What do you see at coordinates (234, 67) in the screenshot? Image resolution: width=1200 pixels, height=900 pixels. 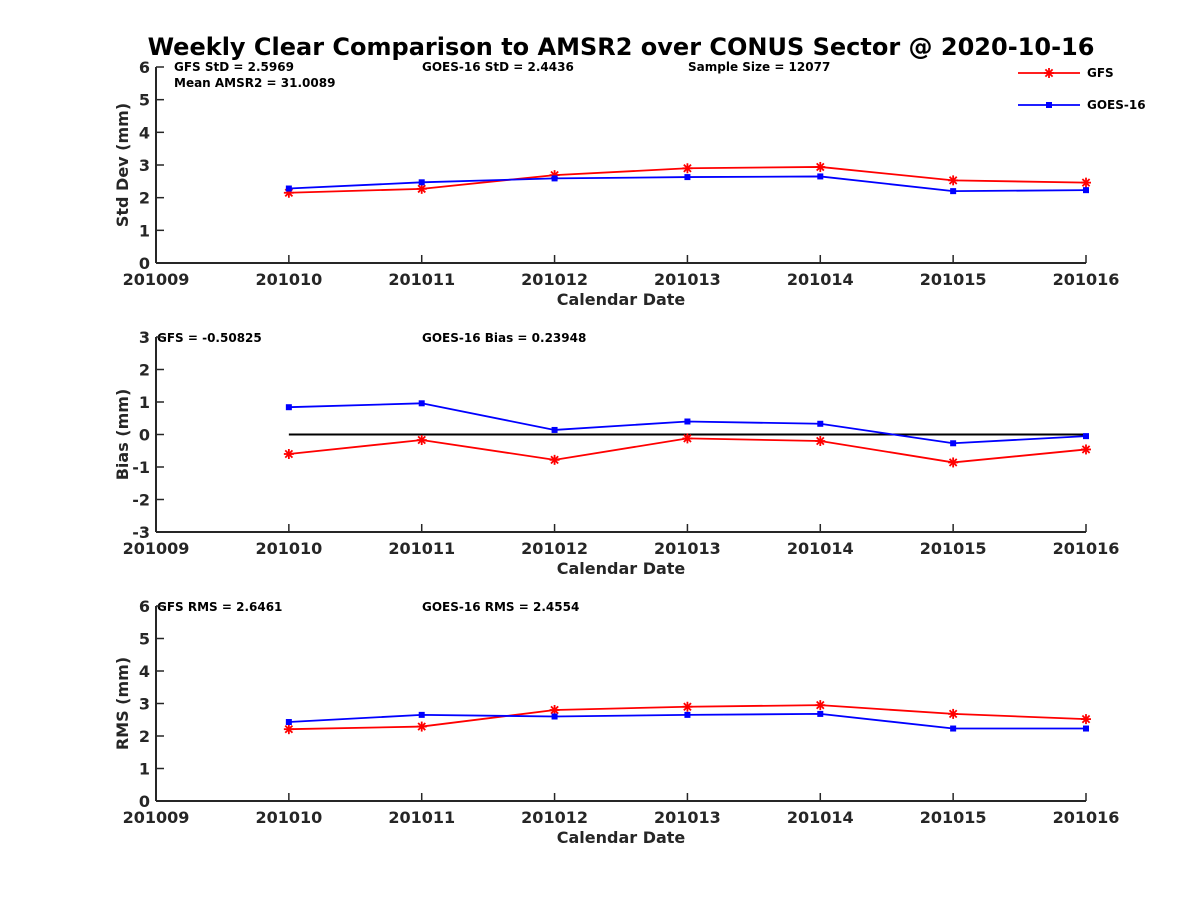 I see `stat-gfs-std: GFS StD = 2.5969` at bounding box center [234, 67].